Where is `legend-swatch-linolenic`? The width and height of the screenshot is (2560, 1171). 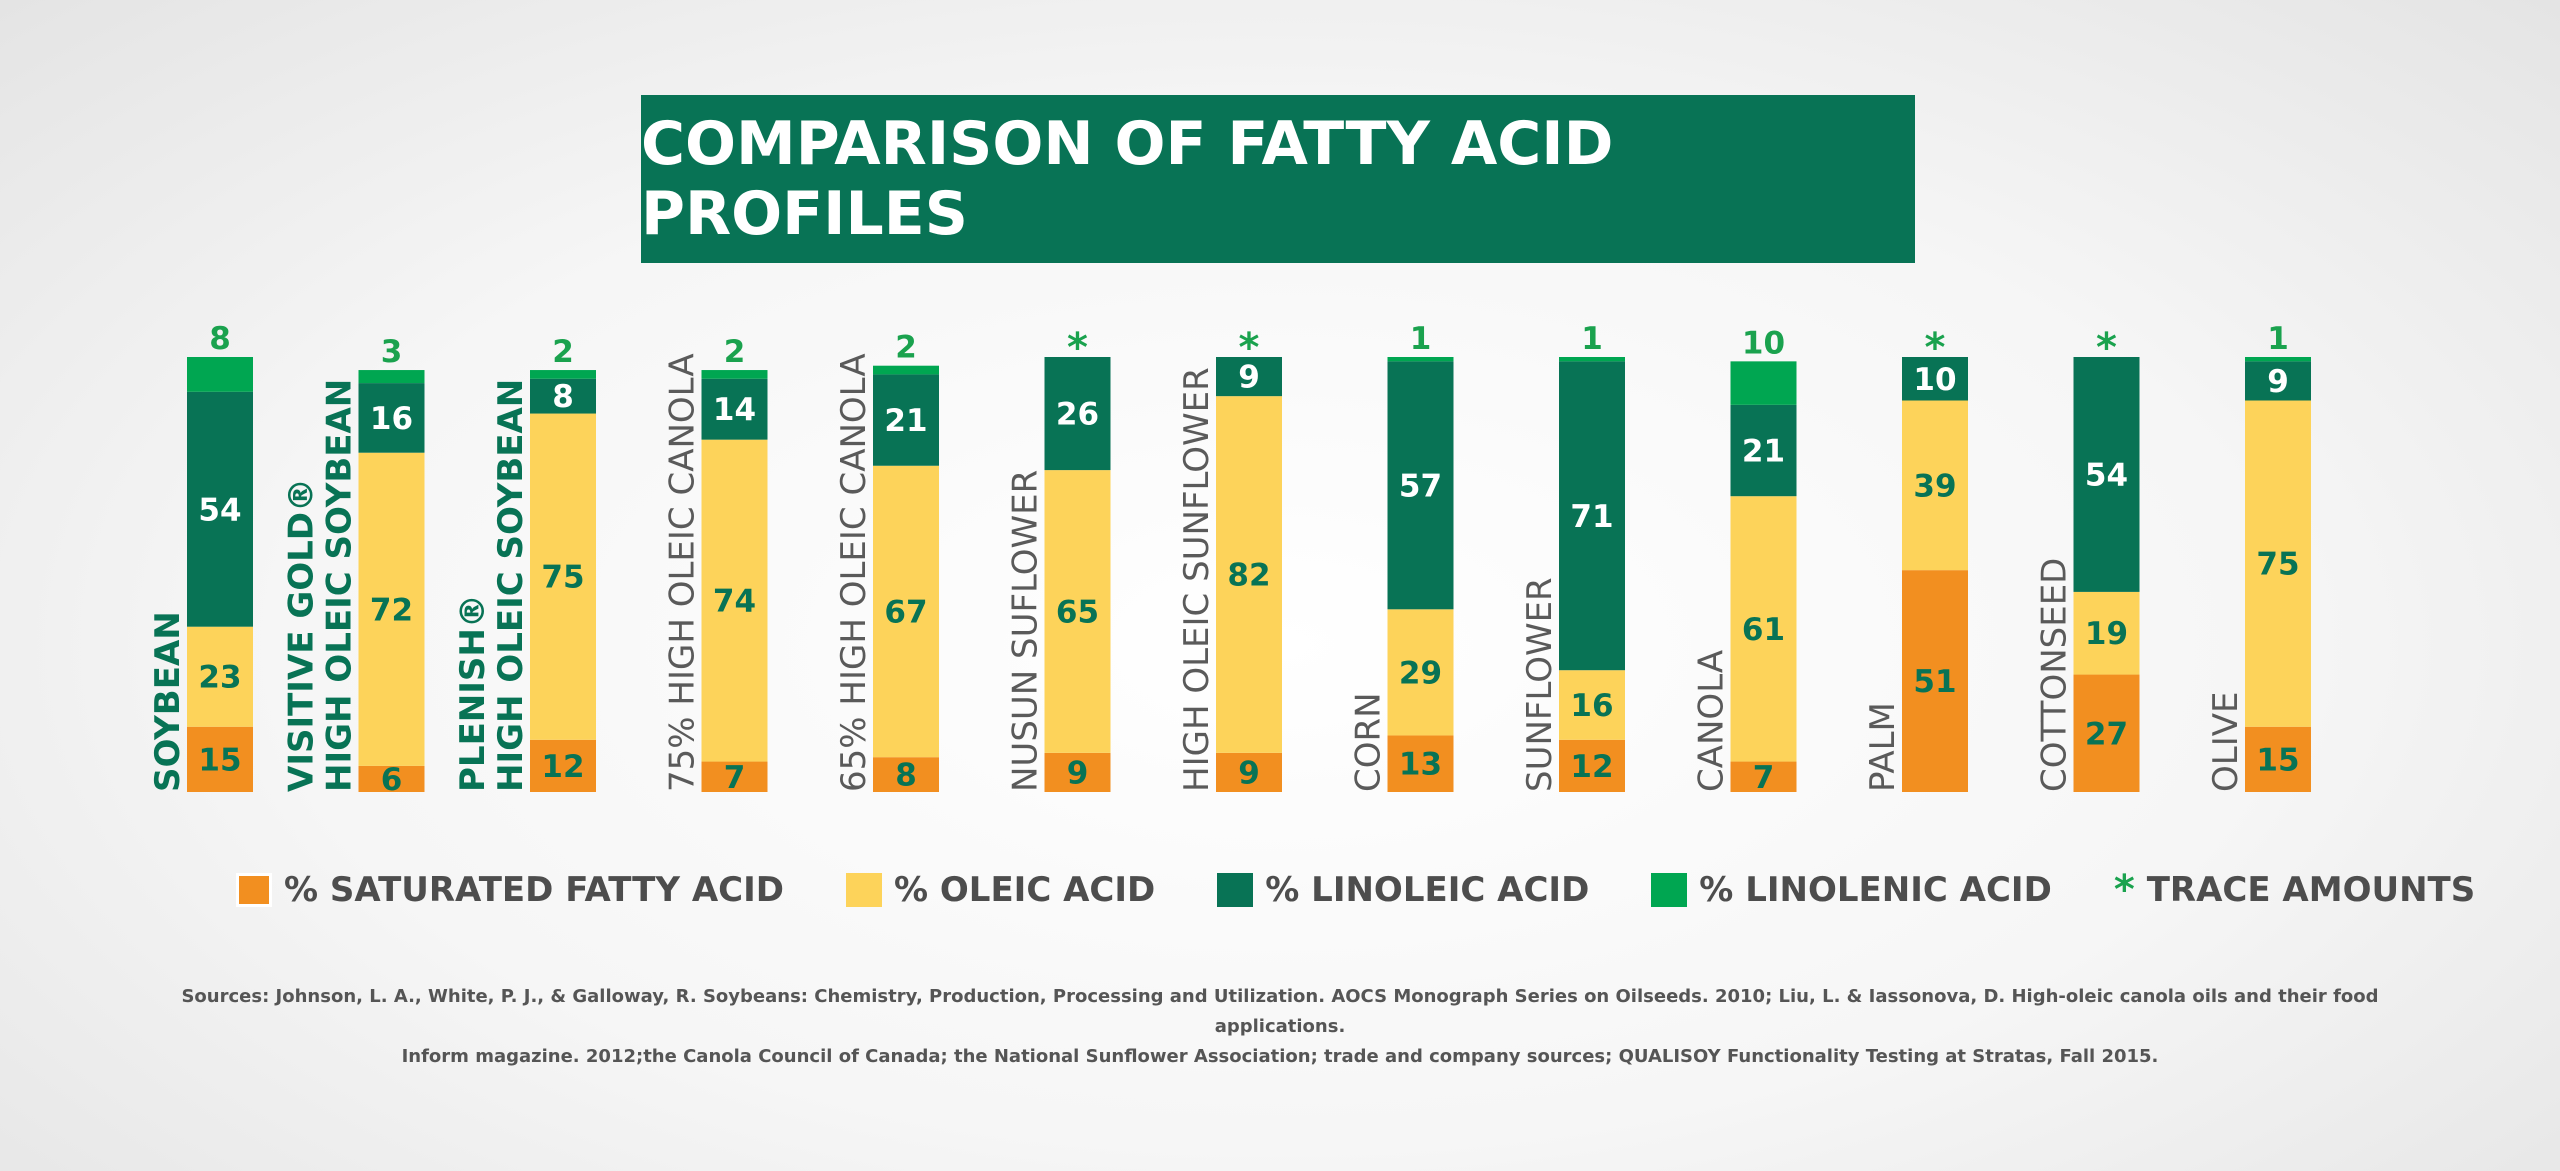
legend-swatch-linolenic is located at coordinates (1669, 890).